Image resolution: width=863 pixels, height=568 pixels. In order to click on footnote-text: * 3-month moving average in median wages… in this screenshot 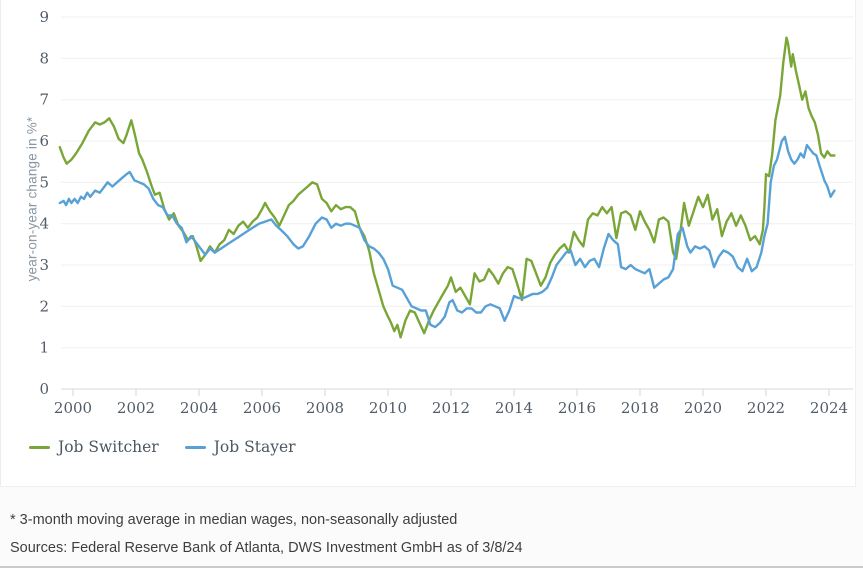, I will do `click(234, 520)`.